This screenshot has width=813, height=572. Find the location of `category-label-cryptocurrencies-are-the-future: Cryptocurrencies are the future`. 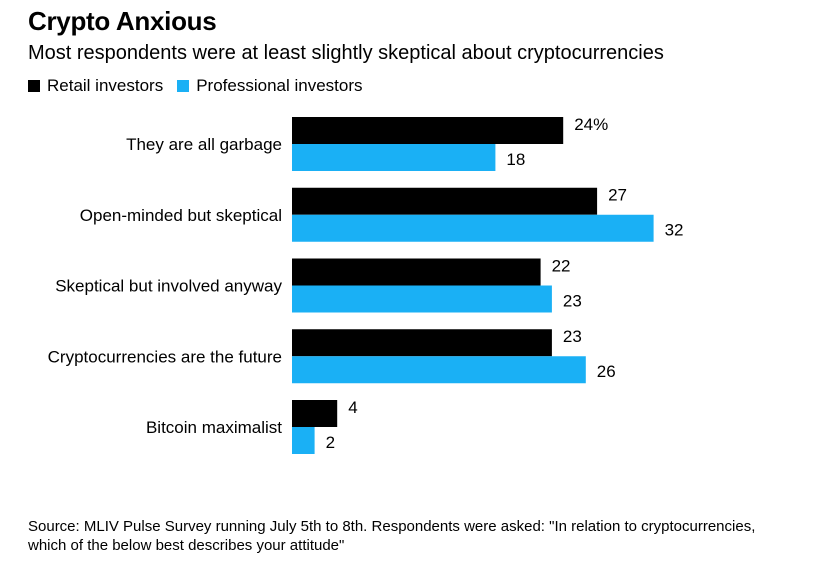

category-label-cryptocurrencies-are-the-future: Cryptocurrencies are the future is located at coordinates (165, 356).